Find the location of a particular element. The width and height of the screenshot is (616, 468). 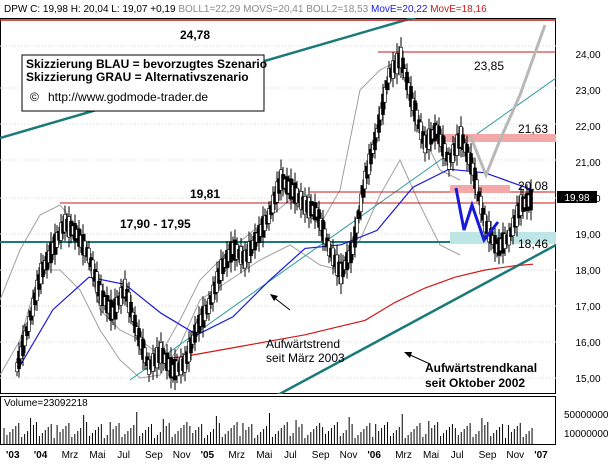

scenario-blue-sketch is located at coordinates (477, 215).